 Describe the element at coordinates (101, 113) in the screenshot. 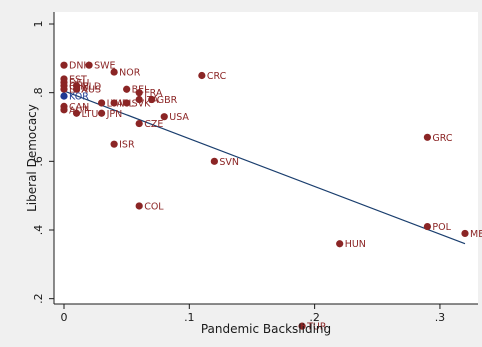

I see `data-point-jpn` at that location.